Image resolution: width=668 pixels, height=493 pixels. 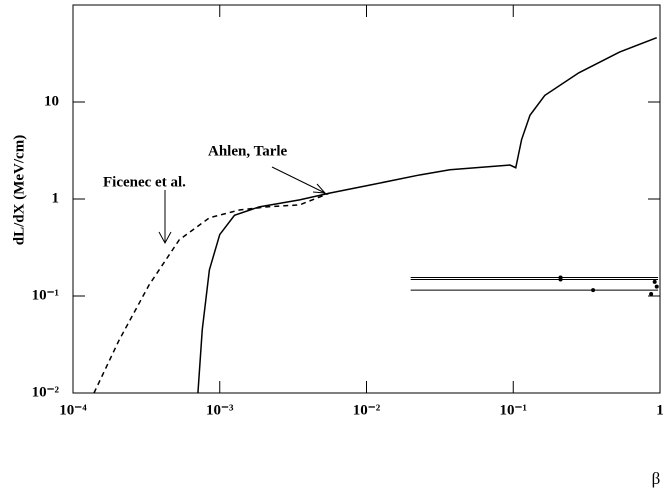 I want to click on x-axis-label: β, so click(x=656, y=478).